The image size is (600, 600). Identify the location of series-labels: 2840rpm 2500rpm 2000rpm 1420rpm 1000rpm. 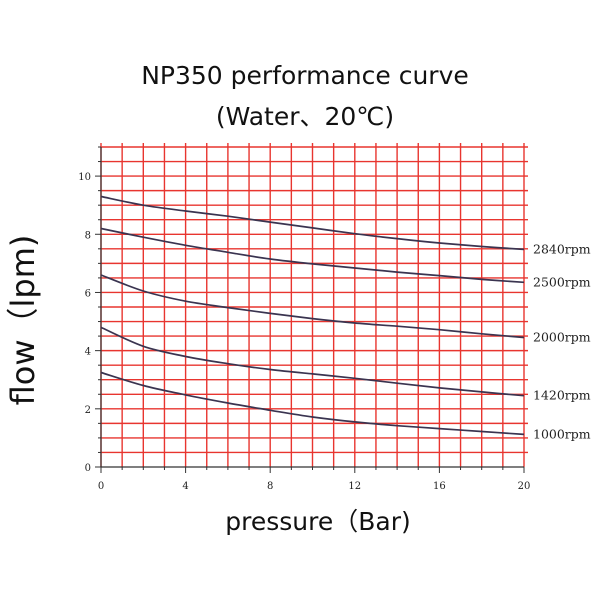
(562, 341).